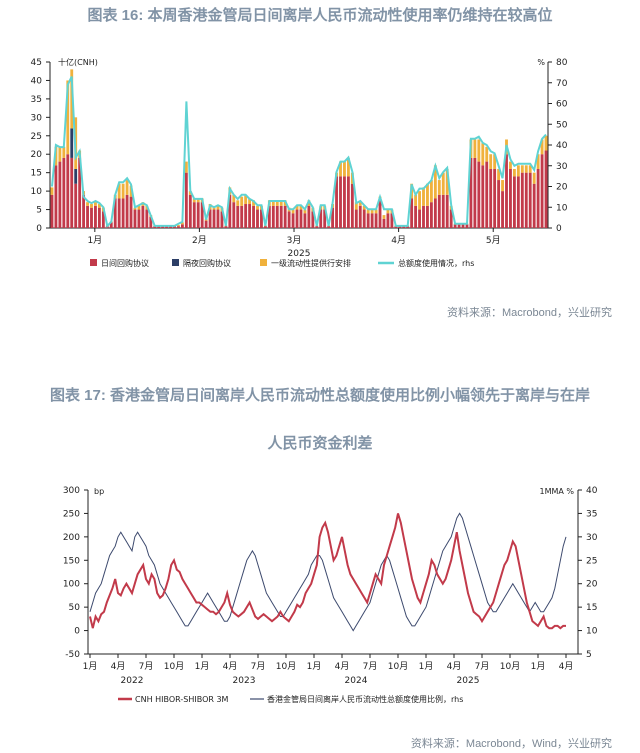 The height and width of the screenshot is (753, 640). I want to click on y-tick-label: 40, so click(37, 81).